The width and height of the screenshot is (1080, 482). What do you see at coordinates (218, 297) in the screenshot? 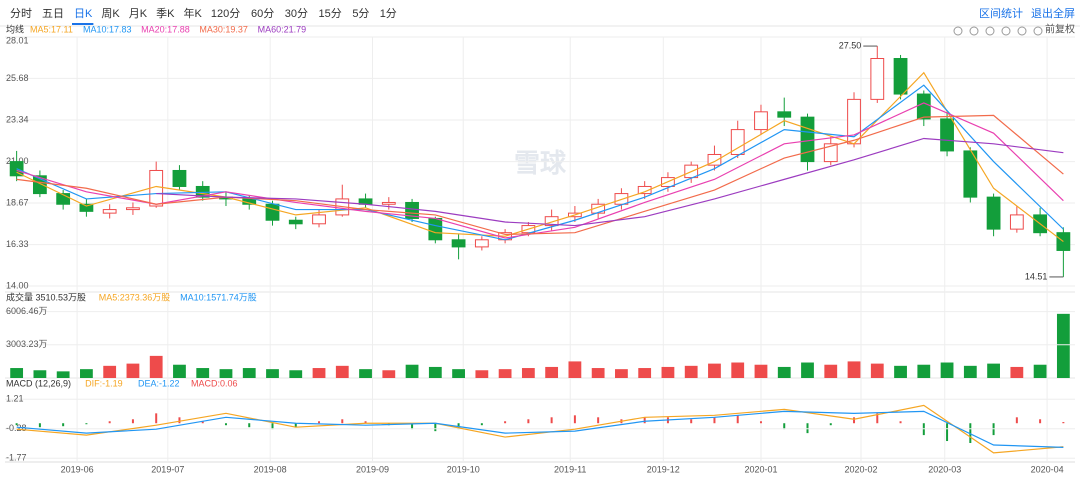
I see `legend-entry: MA10:1571.74万股` at bounding box center [218, 297].